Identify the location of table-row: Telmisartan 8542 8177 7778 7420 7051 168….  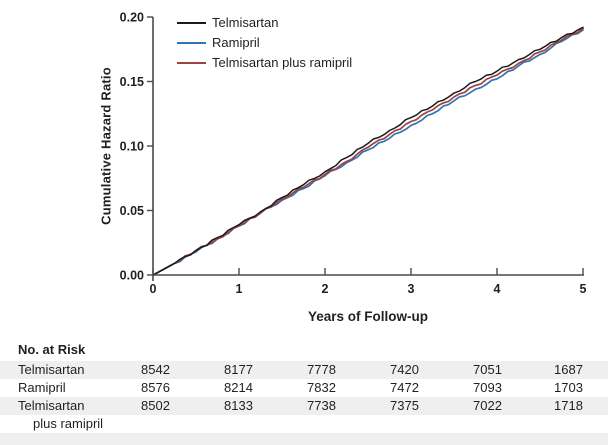
(304, 370).